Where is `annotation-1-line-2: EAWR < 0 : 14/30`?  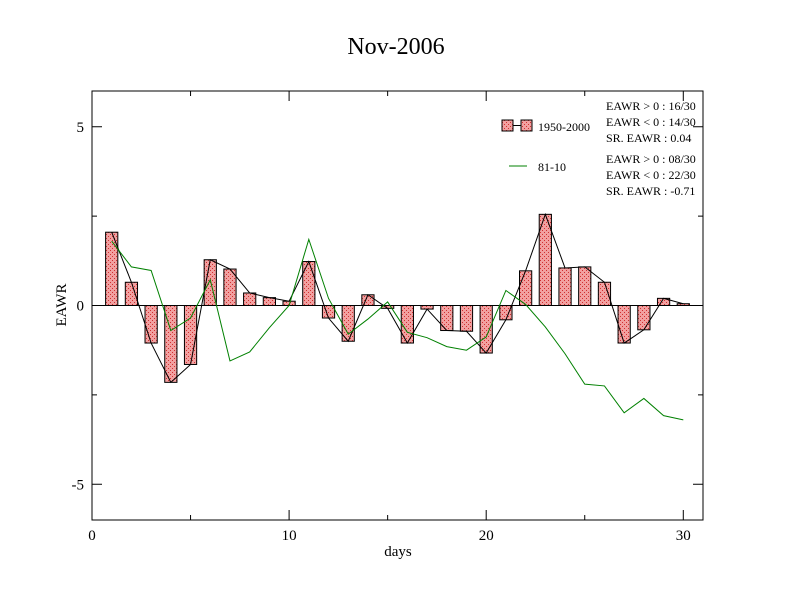 annotation-1-line-2: EAWR < 0 : 14/30 is located at coordinates (651, 122).